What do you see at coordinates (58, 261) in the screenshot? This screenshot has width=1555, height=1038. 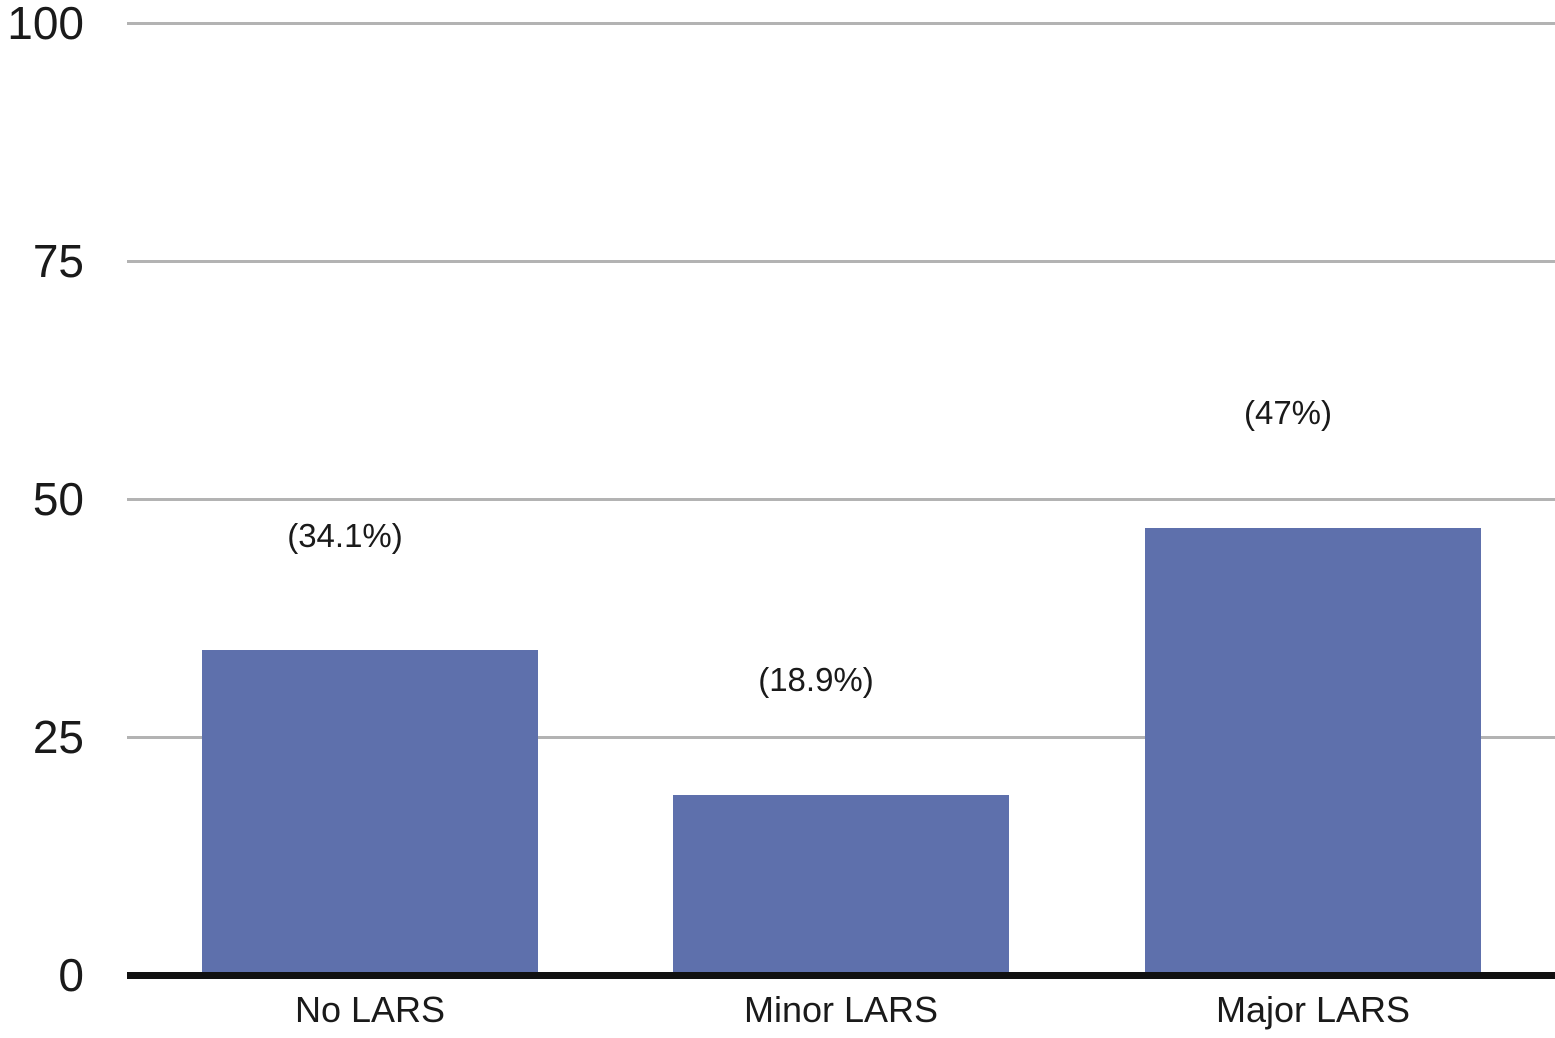 I see `y-tick-label-75: 75` at bounding box center [58, 261].